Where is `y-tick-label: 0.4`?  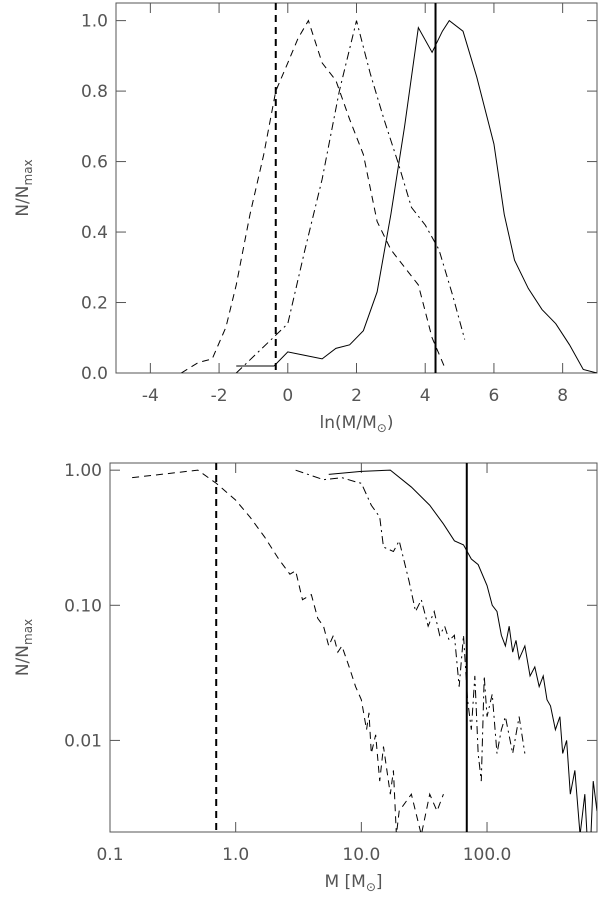 y-tick-label: 0.4 is located at coordinates (94, 233).